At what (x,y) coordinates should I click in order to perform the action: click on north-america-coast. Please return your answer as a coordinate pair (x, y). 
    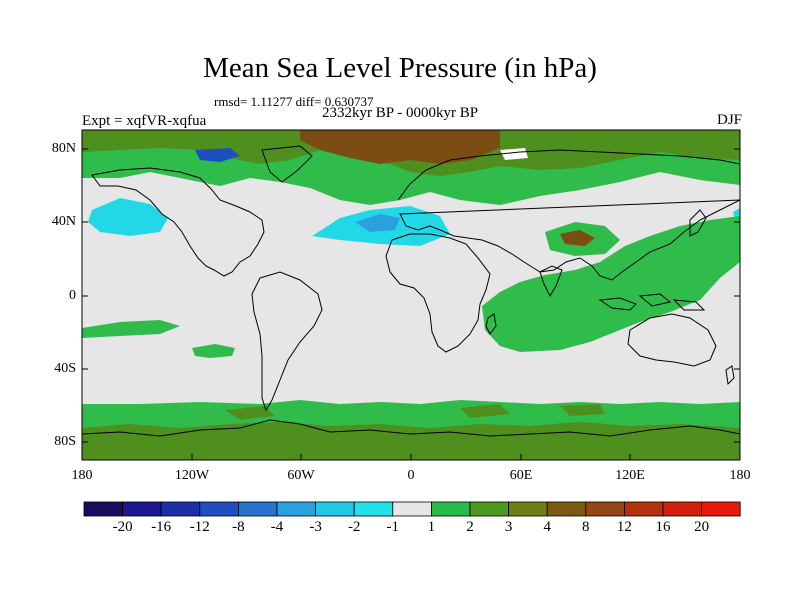
    Looking at the image, I should click on (178, 222).